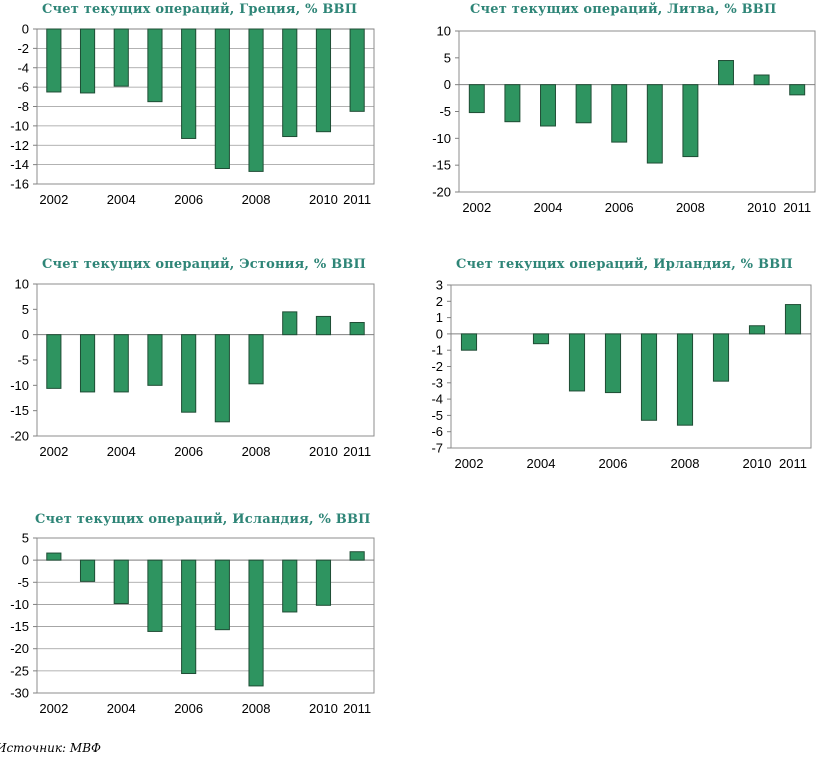 The image size is (819, 761). What do you see at coordinates (19, 693) in the screenshot?
I see `y-tick-label: -30` at bounding box center [19, 693].